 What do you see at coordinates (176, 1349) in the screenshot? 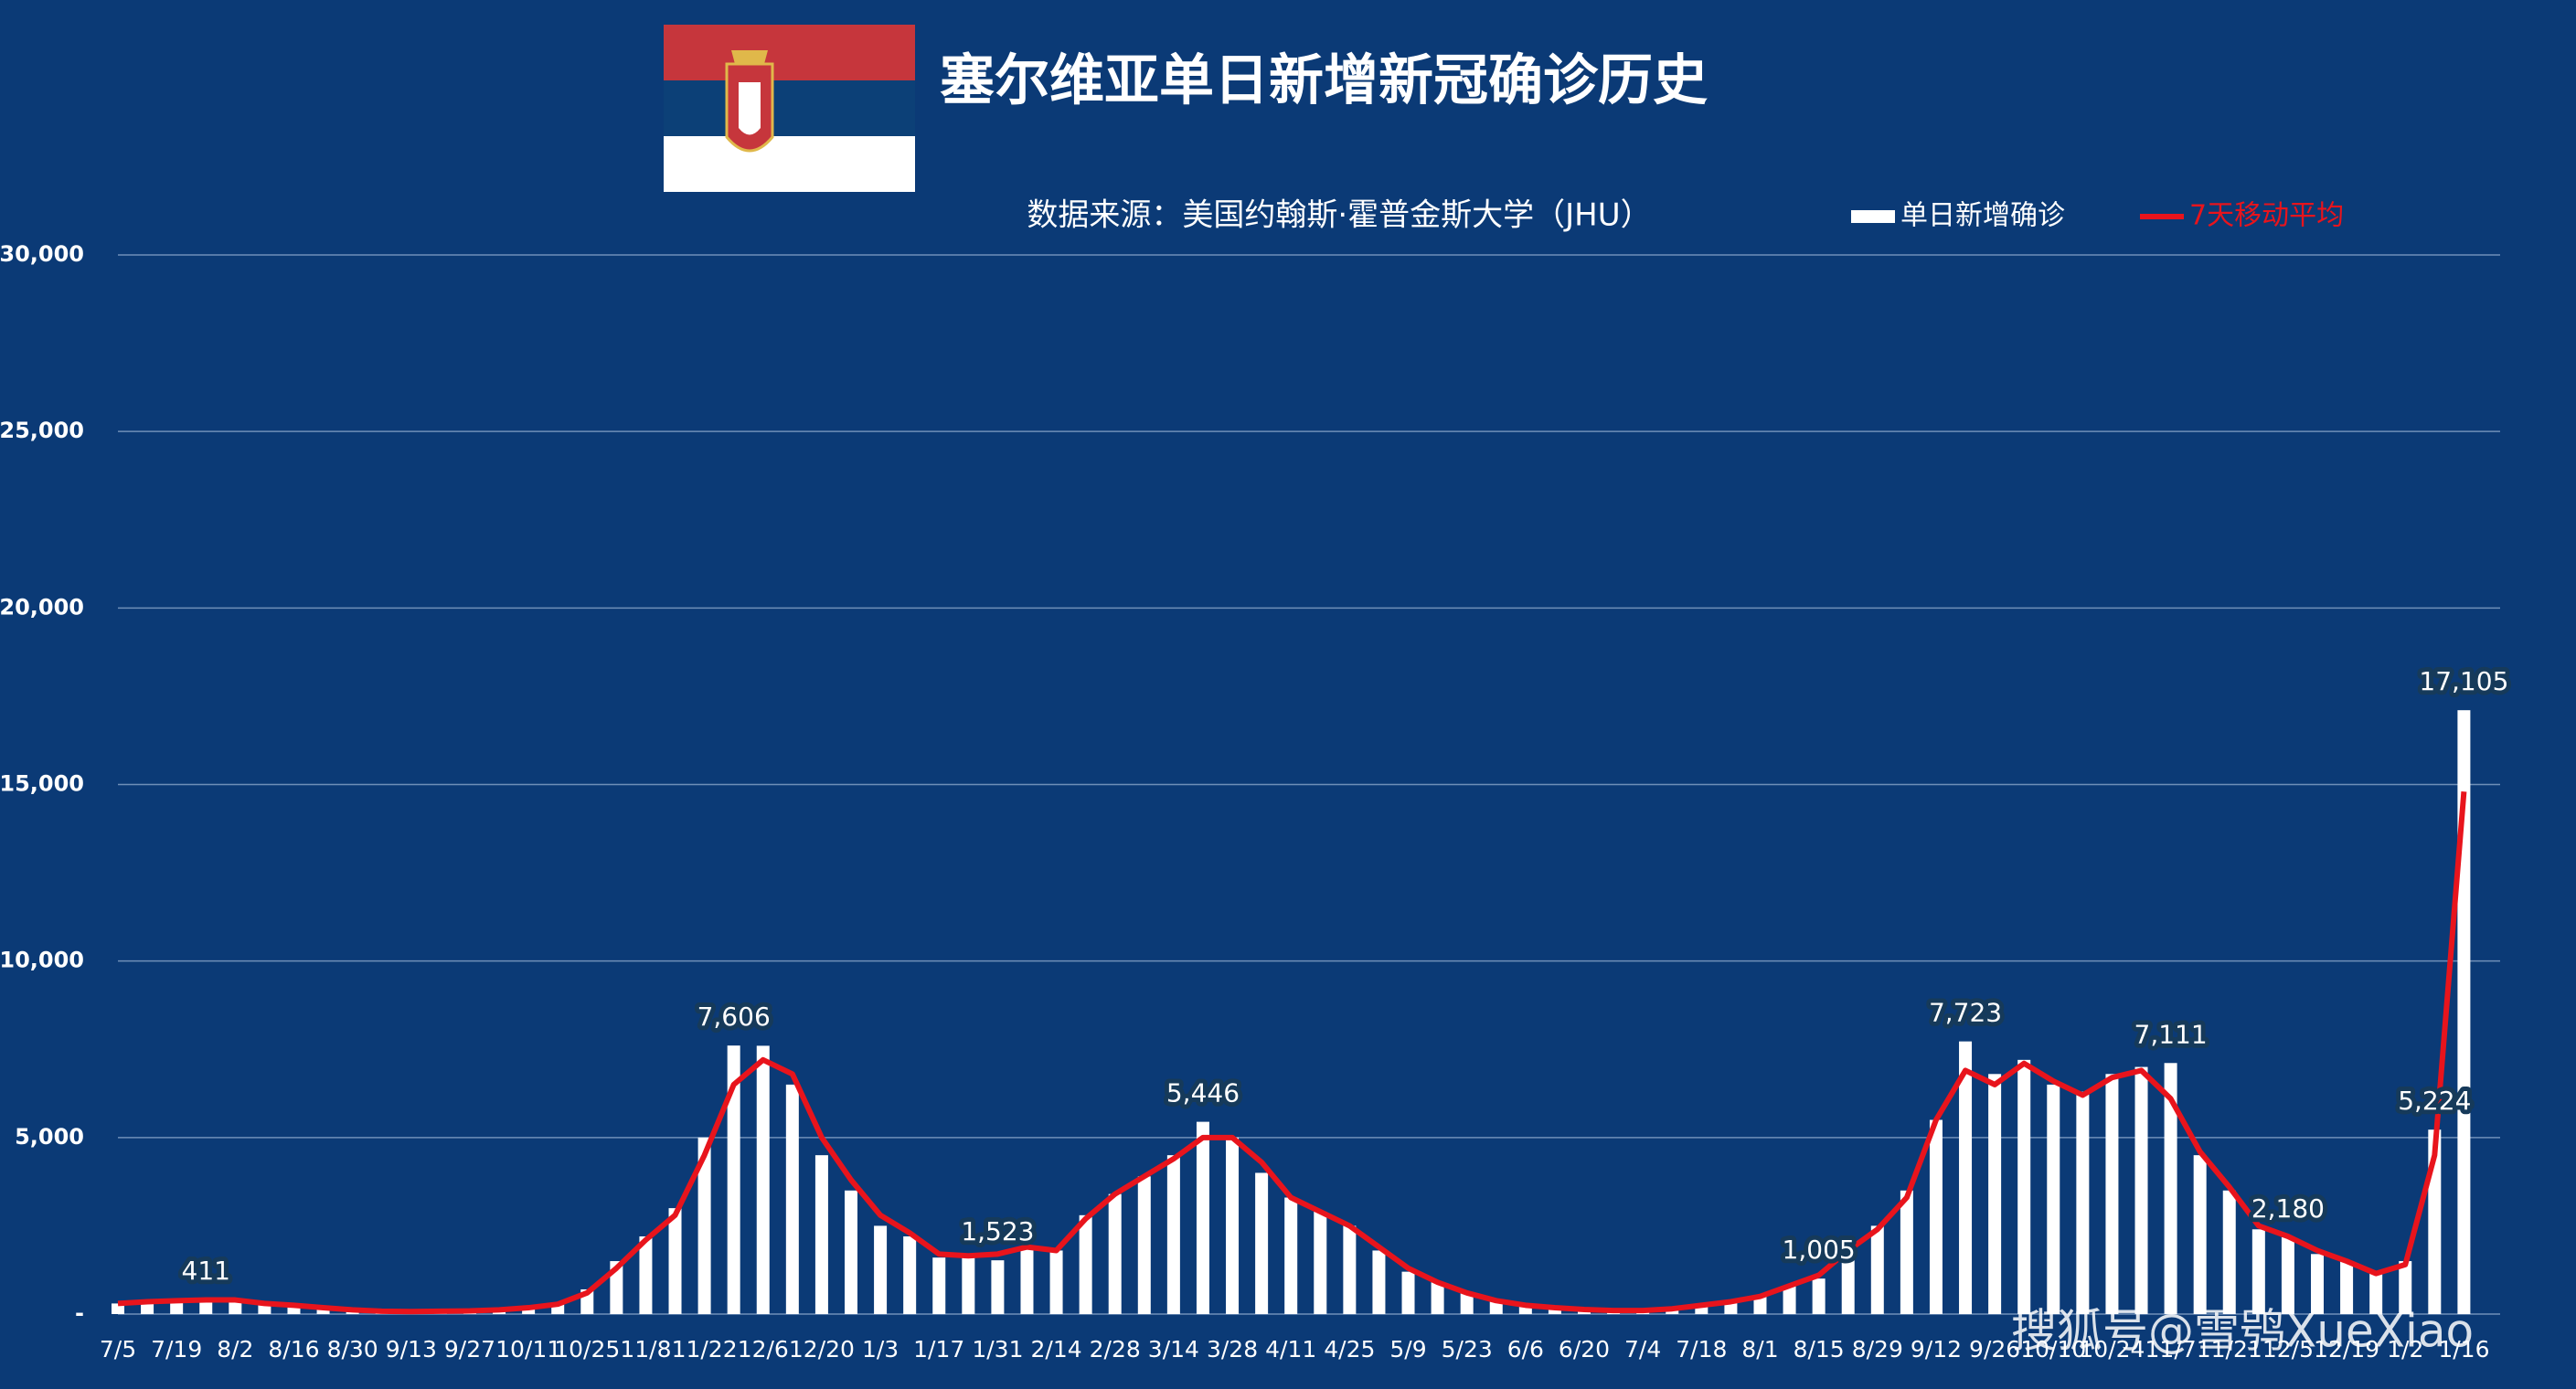
I see `x-tick-label: 7/19` at bounding box center [176, 1349].